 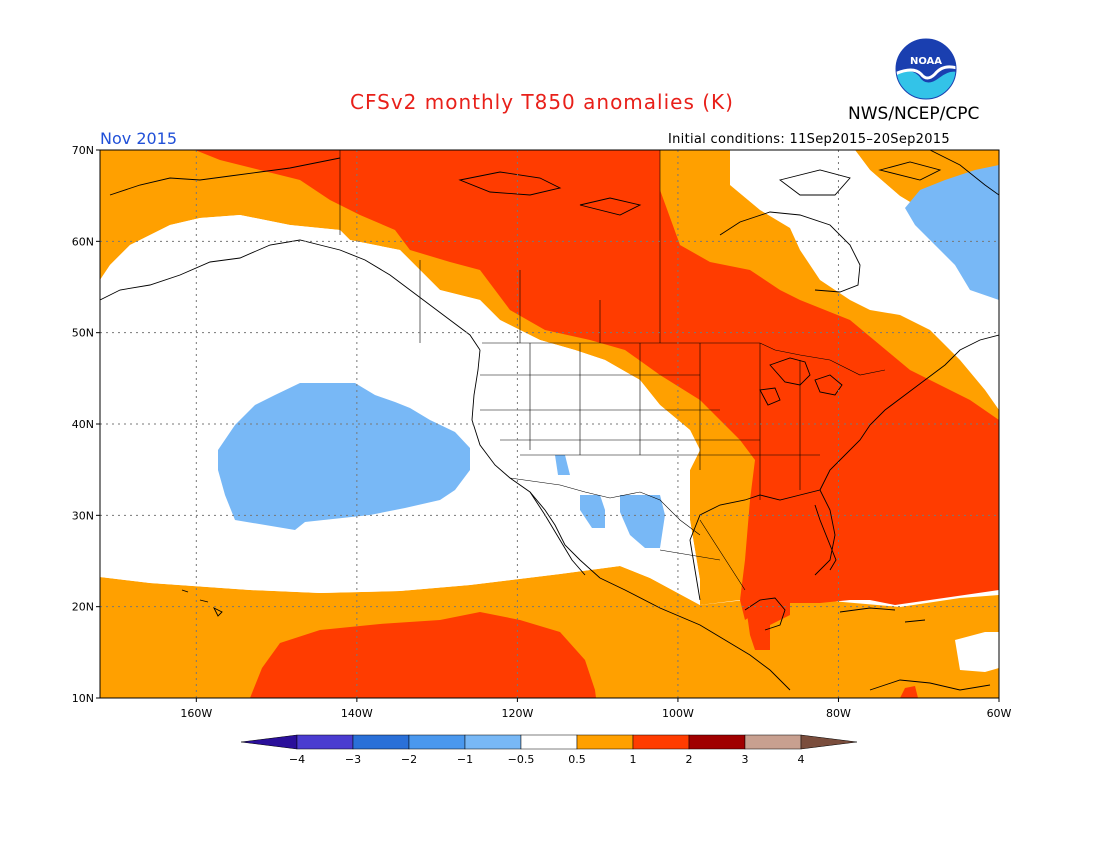 What do you see at coordinates (809, 139) in the screenshot?
I see `initial-conditions: Initial conditions: 11Sep2015–20Sep2015` at bounding box center [809, 139].